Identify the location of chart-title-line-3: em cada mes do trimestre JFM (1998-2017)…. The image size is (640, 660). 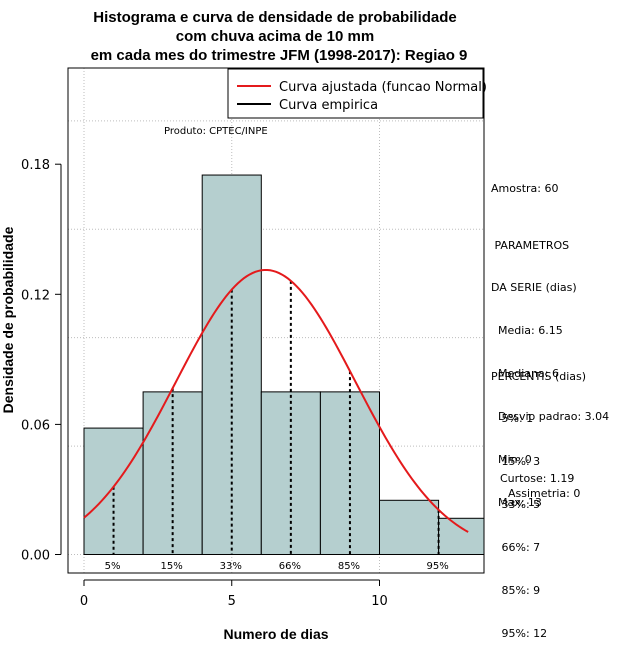
(279, 55).